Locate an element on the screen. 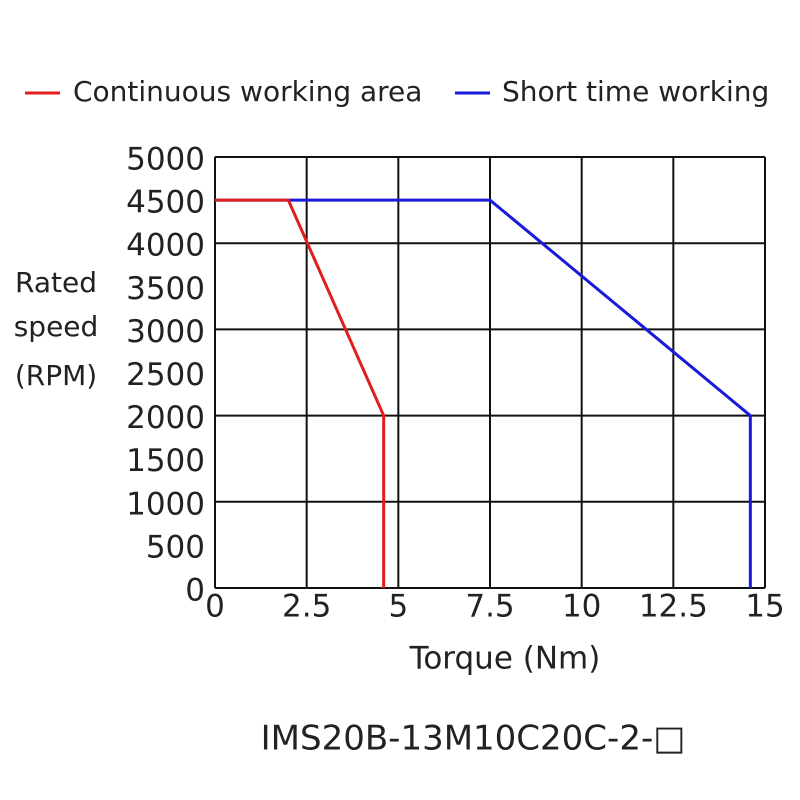  x-axis-label: Torque (Nm) is located at coordinates (505, 659).